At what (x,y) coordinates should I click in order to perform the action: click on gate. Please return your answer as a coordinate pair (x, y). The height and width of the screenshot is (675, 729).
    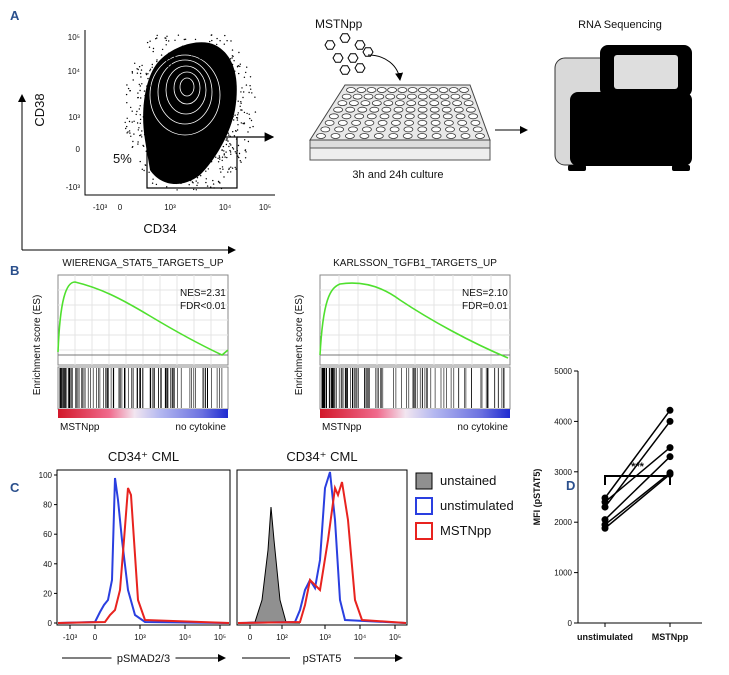
    Looking at the image, I should click on (192, 162).